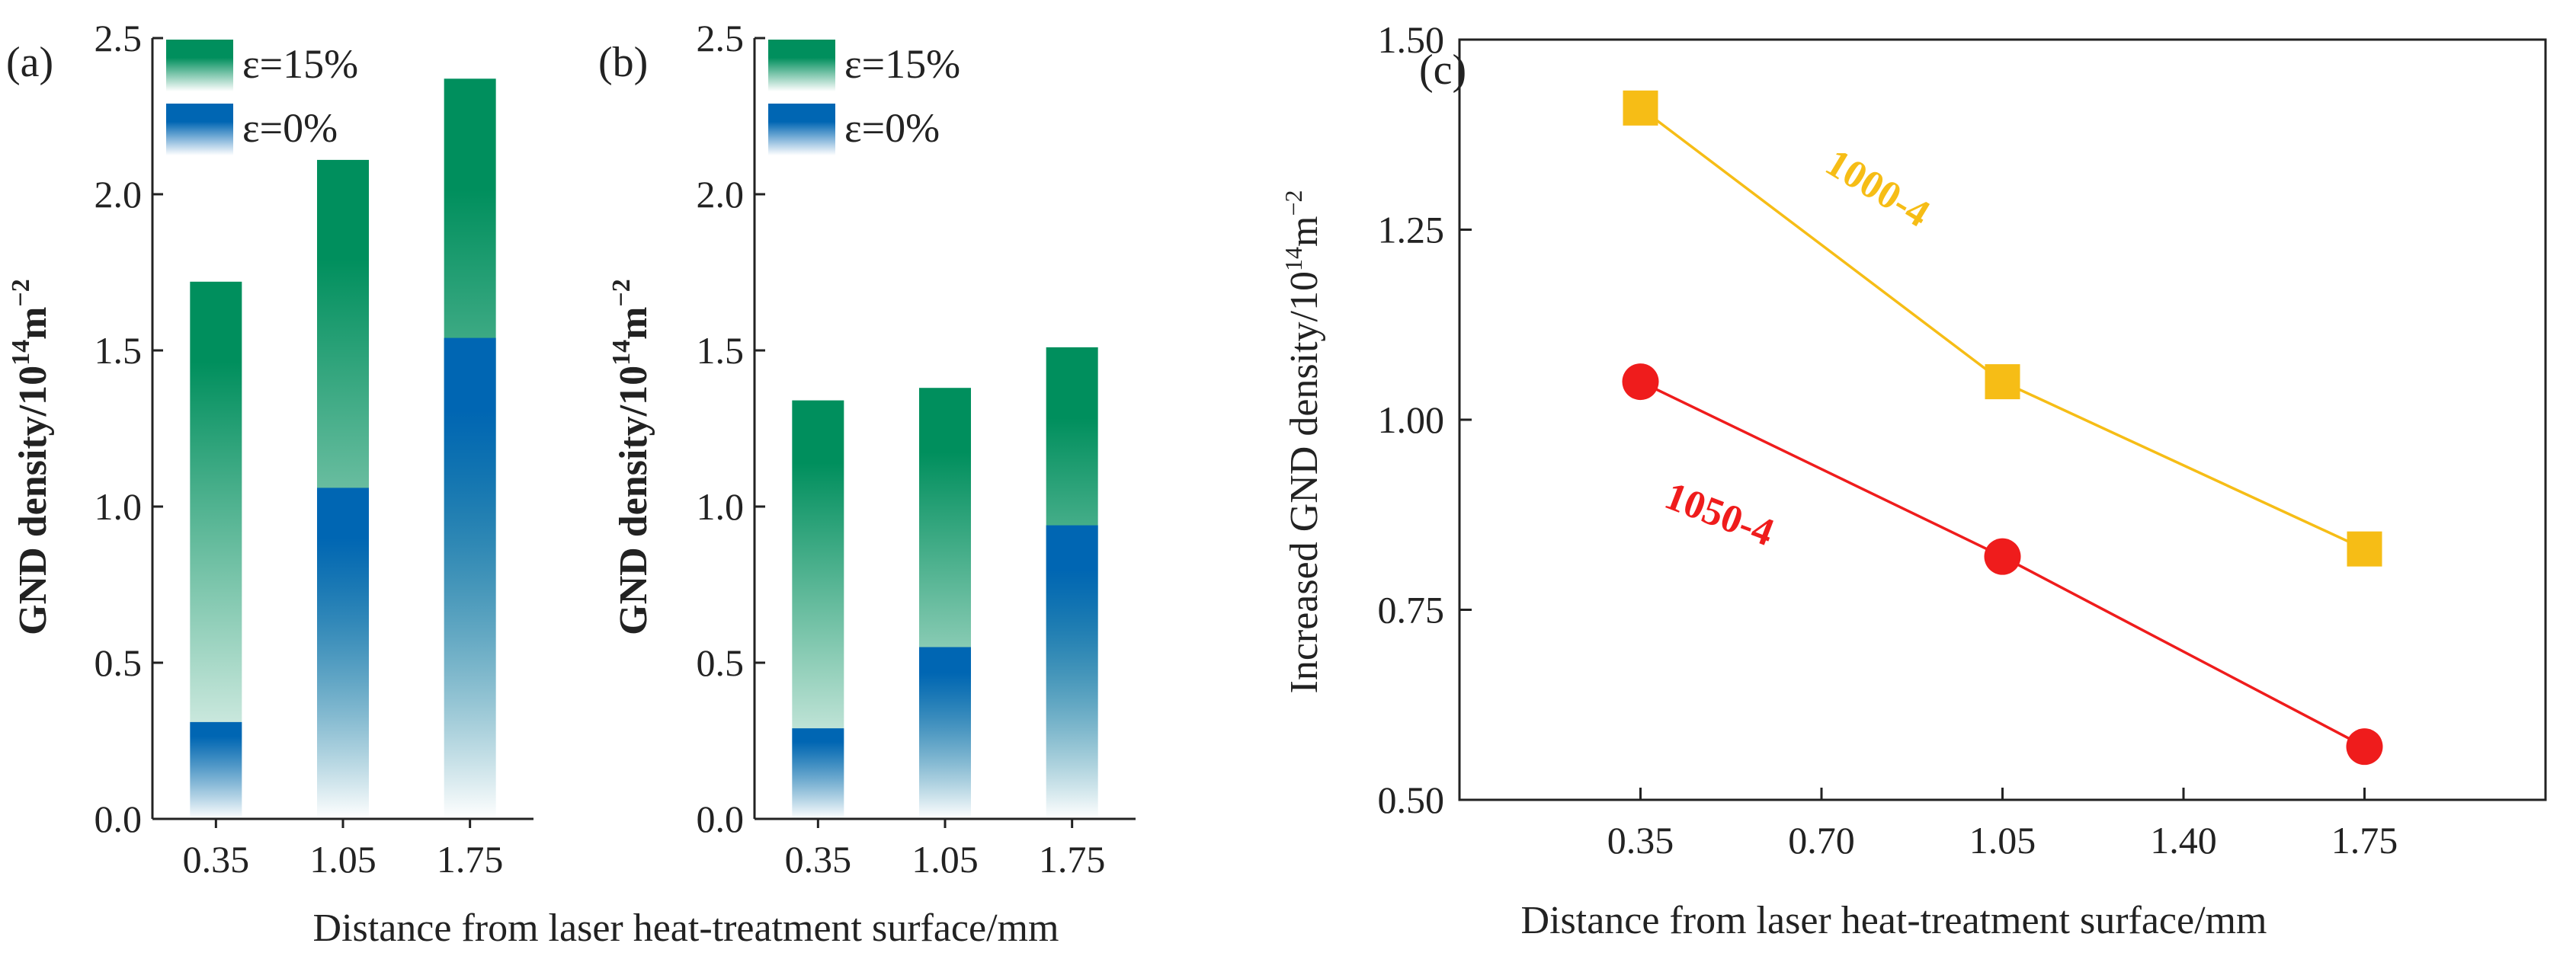 The width and height of the screenshot is (2576, 956). Describe the element at coordinates (721, 819) in the screenshot. I see `panel-b-y-tick-label: 0.0` at that location.